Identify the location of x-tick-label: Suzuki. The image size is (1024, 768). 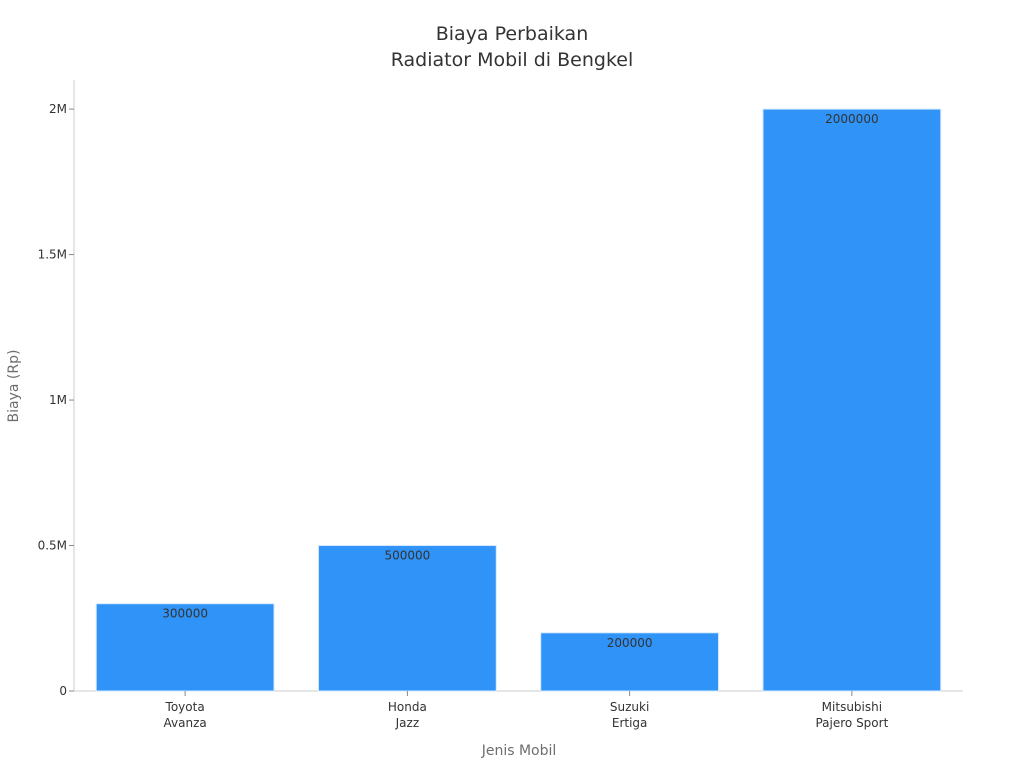
(629, 707).